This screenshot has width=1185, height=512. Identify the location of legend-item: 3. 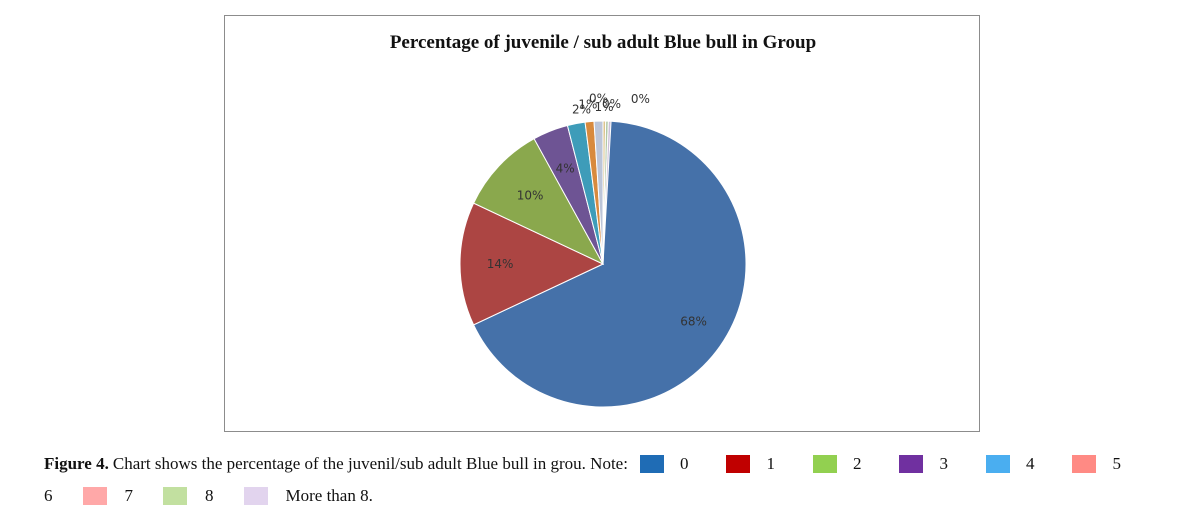
(942, 464).